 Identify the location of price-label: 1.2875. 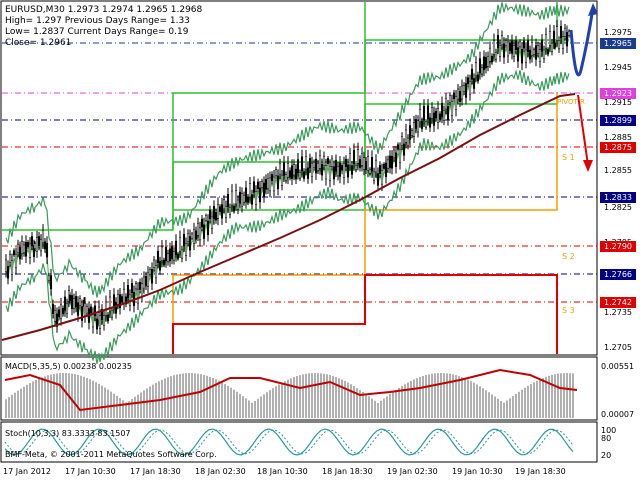
(618, 147).